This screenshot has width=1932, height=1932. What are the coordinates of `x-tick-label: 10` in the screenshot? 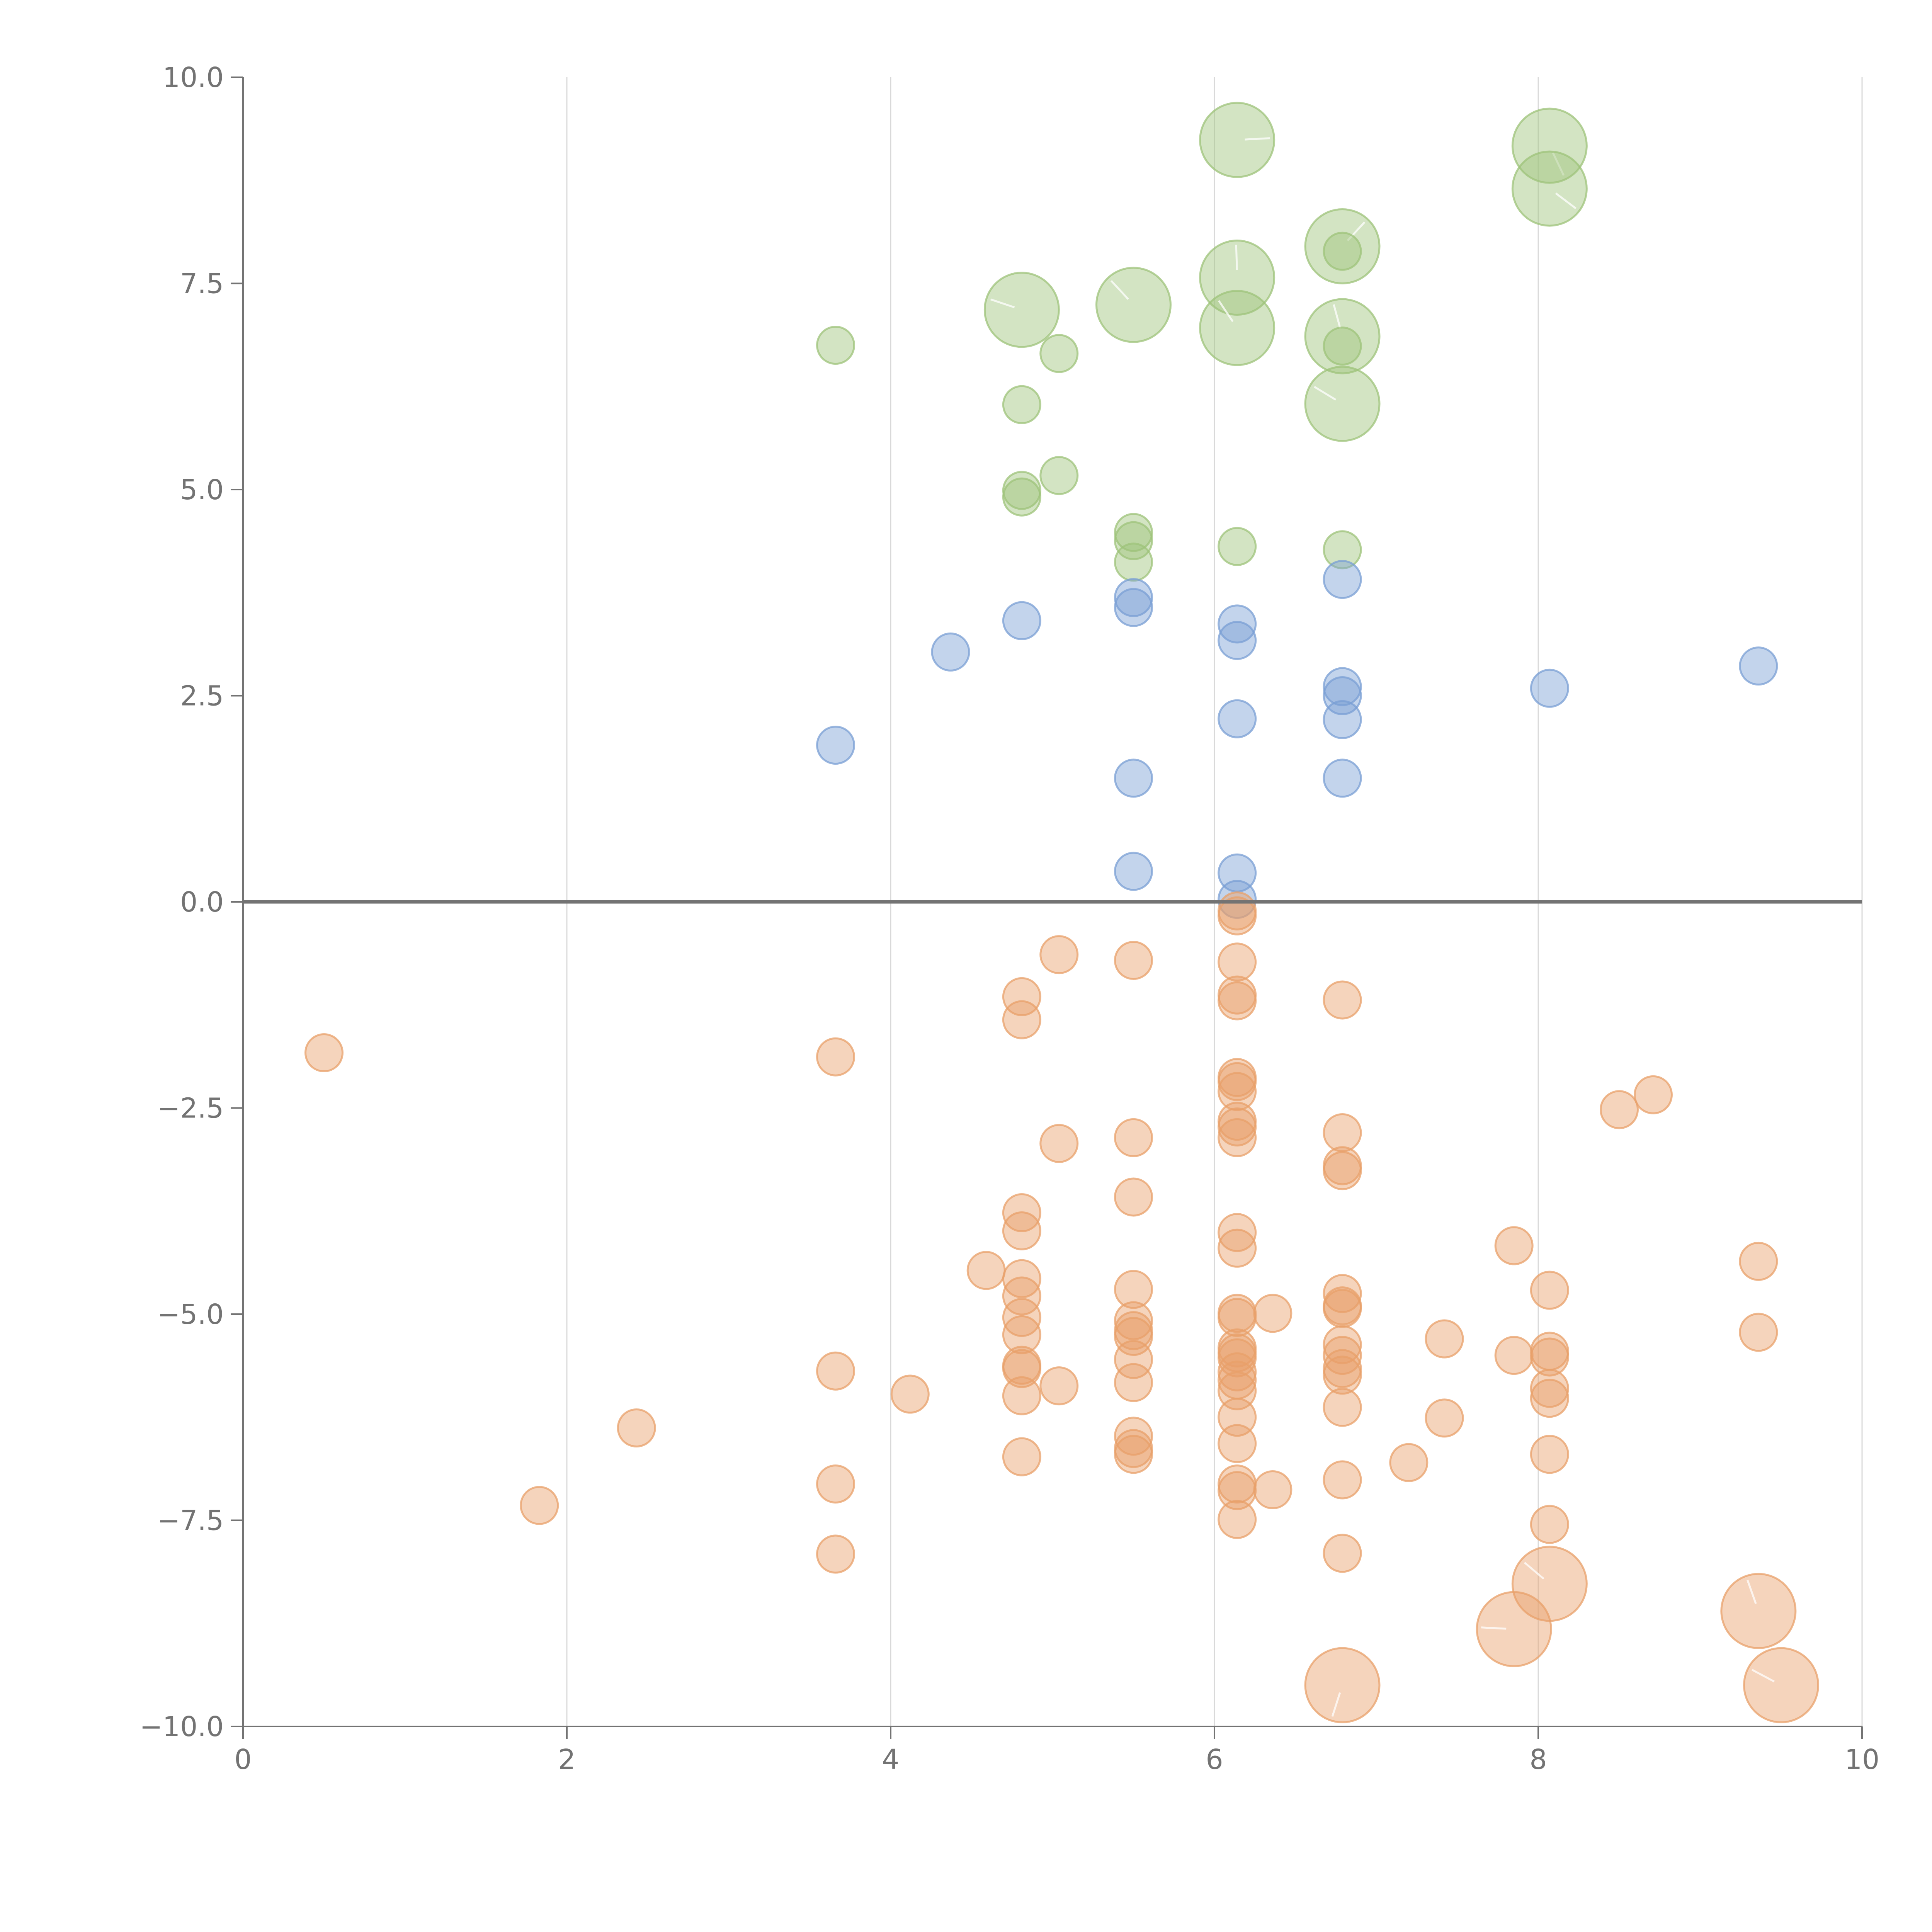 It's located at (1862, 1759).